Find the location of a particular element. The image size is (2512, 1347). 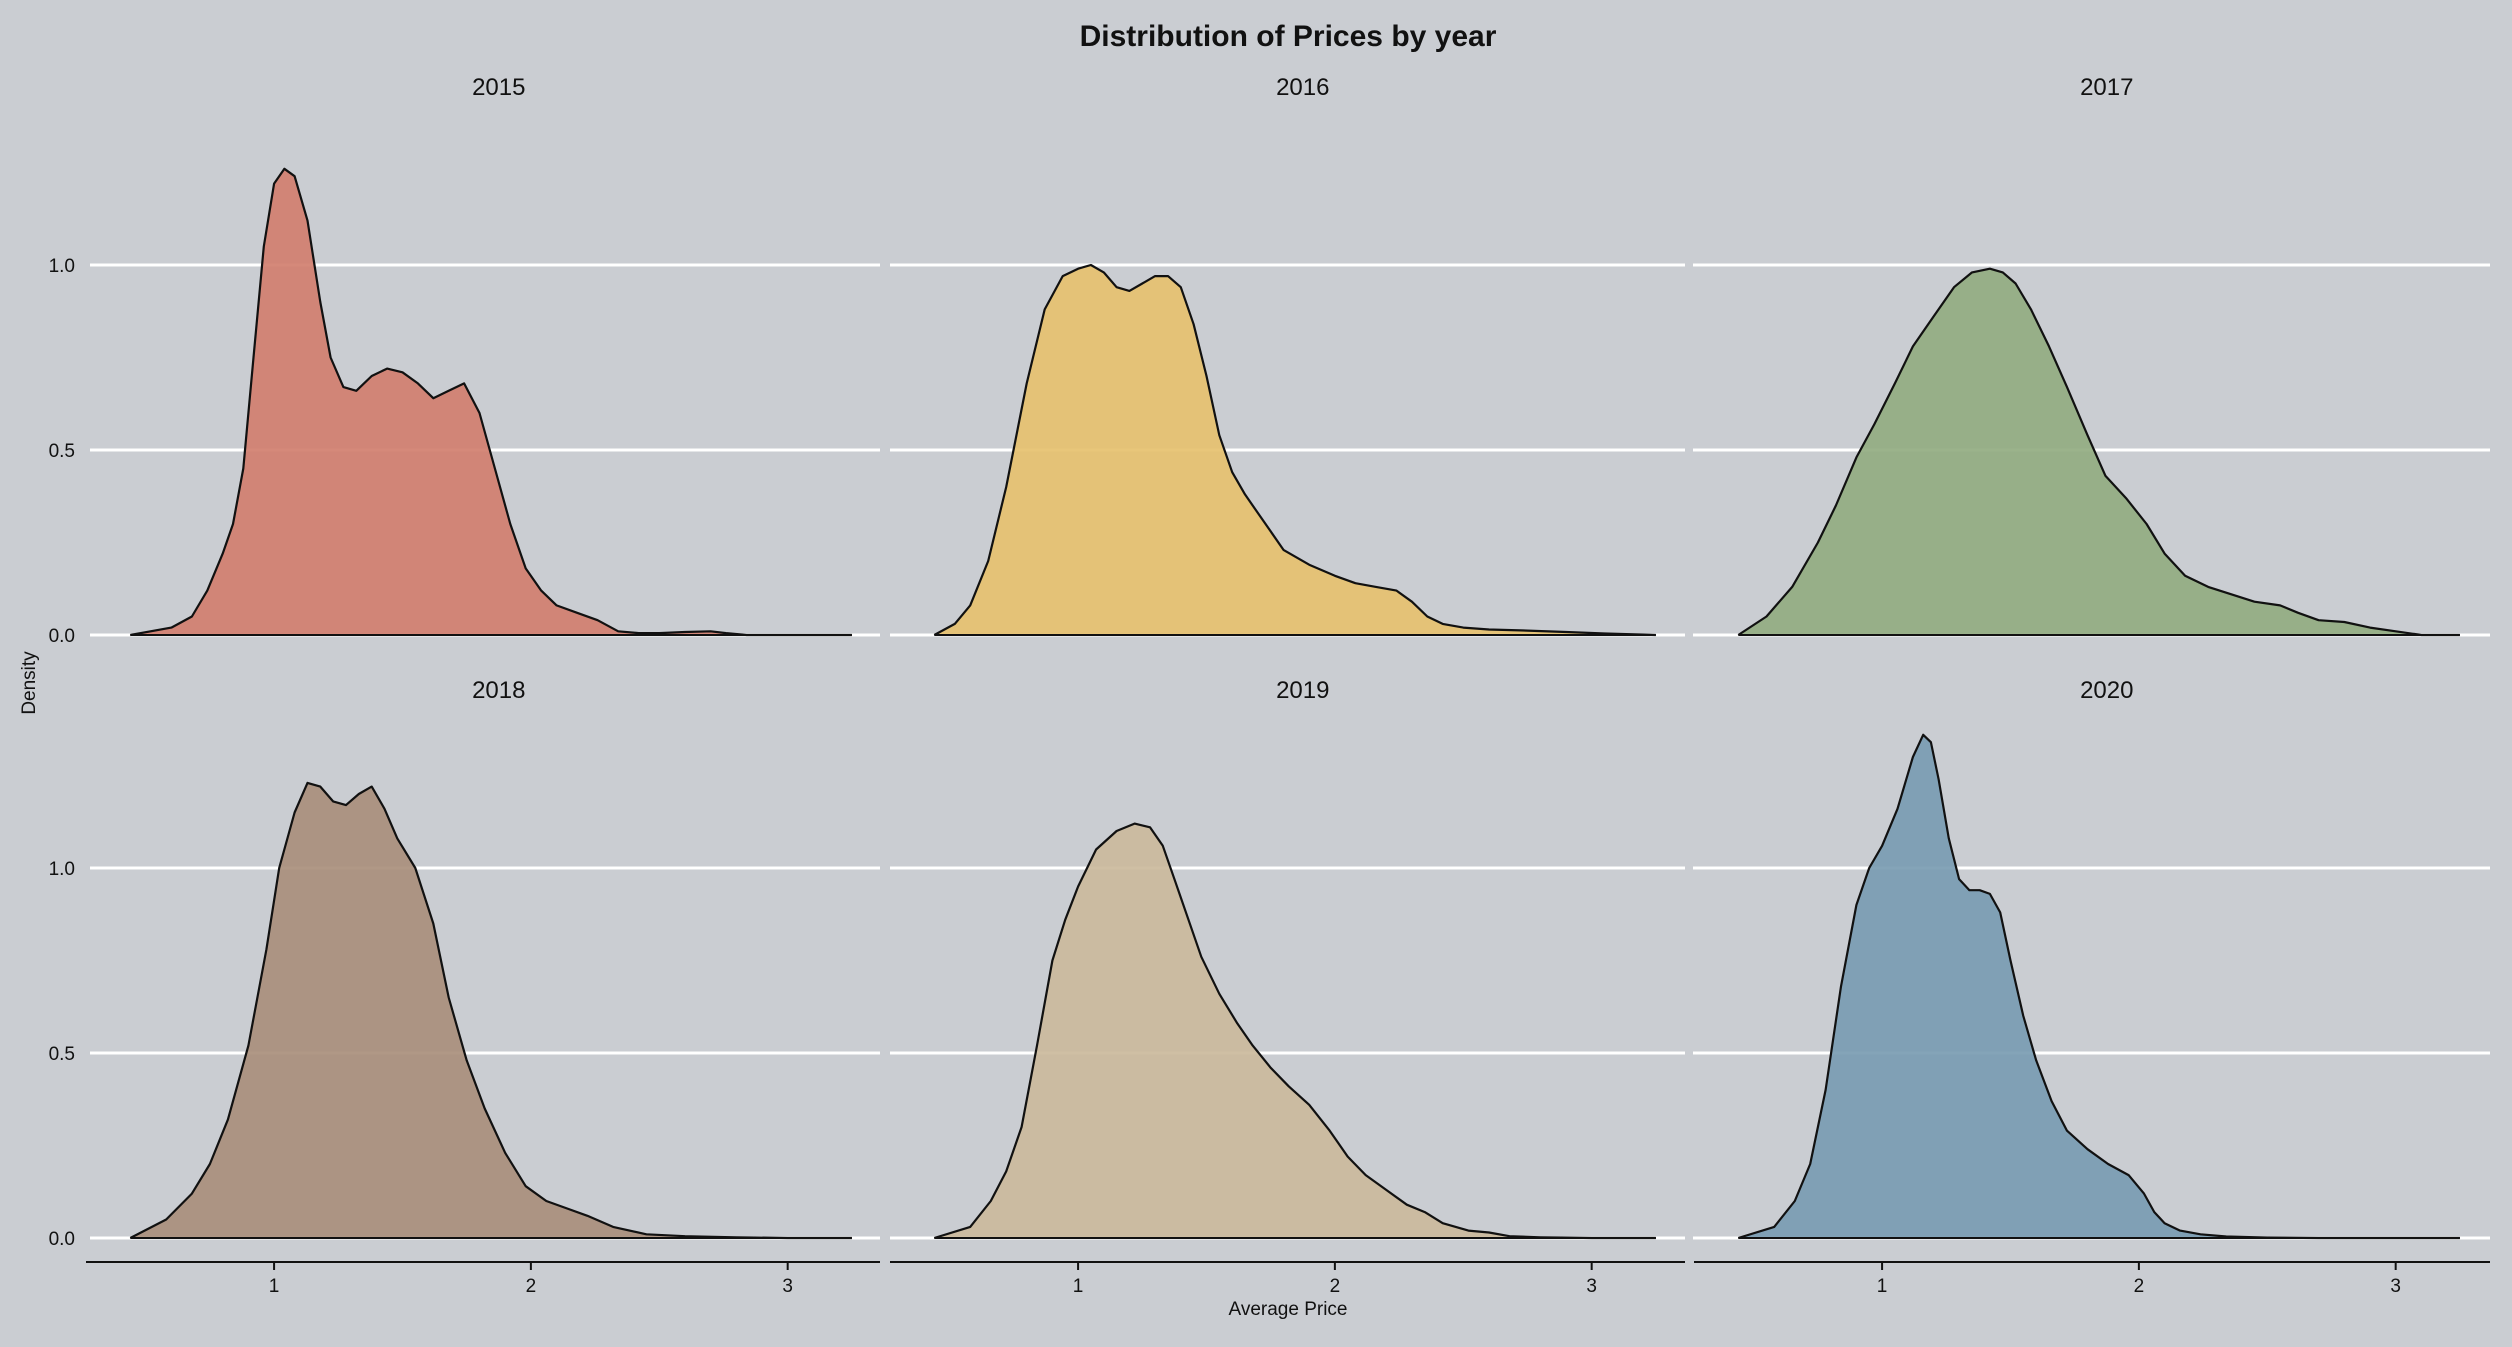

x-axis-label: Average Price is located at coordinates (1288, 1309).